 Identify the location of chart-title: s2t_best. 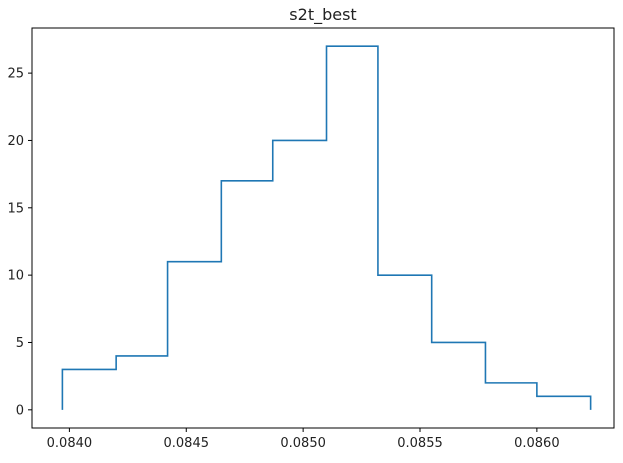
(322, 15).